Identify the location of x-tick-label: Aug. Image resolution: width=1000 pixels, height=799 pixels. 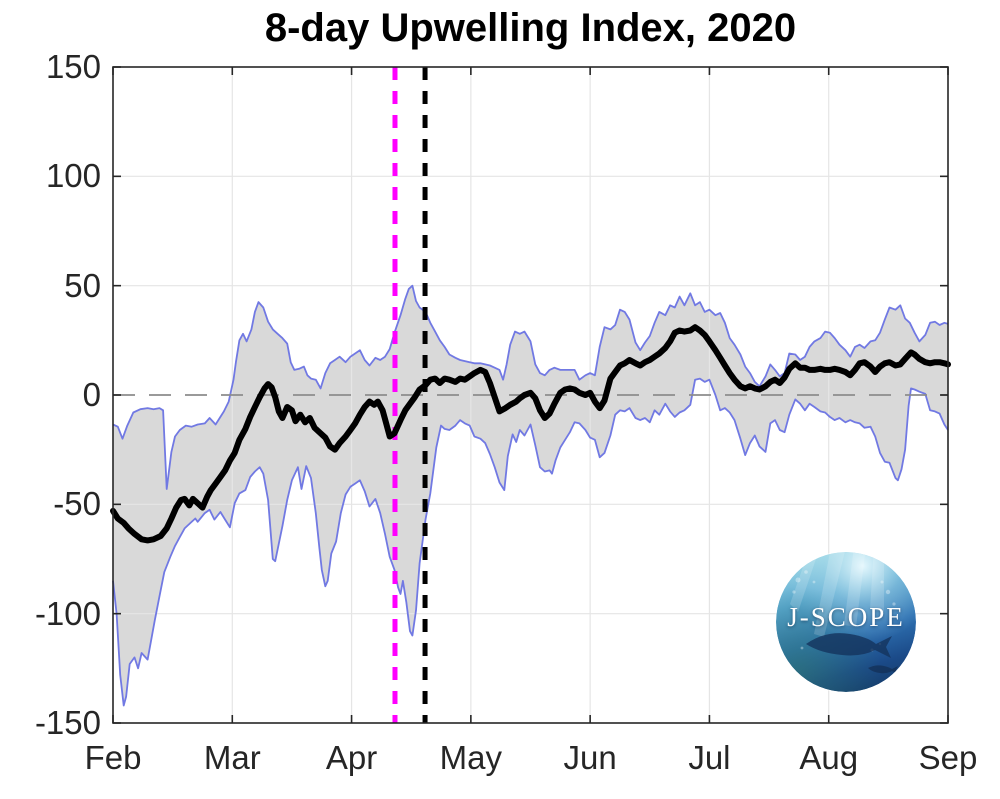
(829, 757).